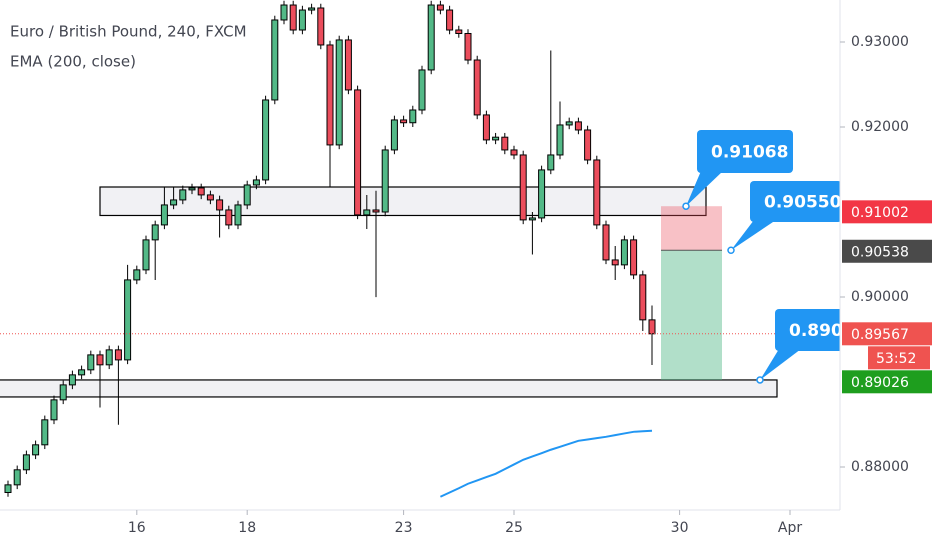 The image size is (932, 550). I want to click on countdown-label: 53:52, so click(896, 359).